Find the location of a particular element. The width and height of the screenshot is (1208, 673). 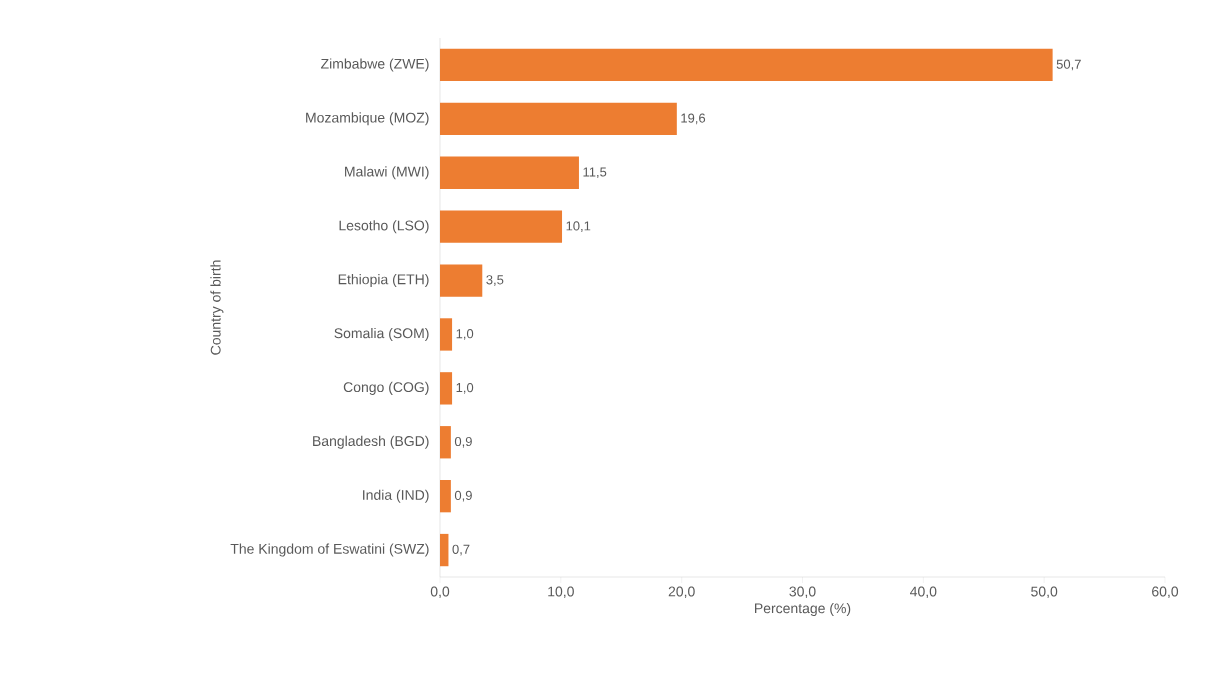

x-tick-label: 30,0 is located at coordinates (802, 592).